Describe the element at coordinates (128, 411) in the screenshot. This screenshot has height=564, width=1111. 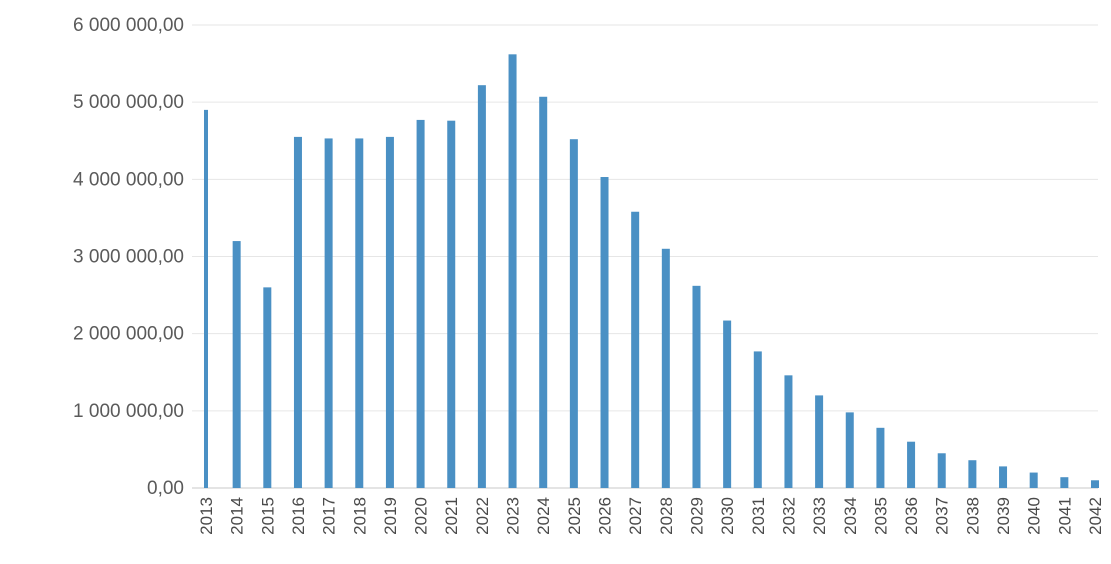
I see `y-tick-label: 1 000 000,00` at that location.